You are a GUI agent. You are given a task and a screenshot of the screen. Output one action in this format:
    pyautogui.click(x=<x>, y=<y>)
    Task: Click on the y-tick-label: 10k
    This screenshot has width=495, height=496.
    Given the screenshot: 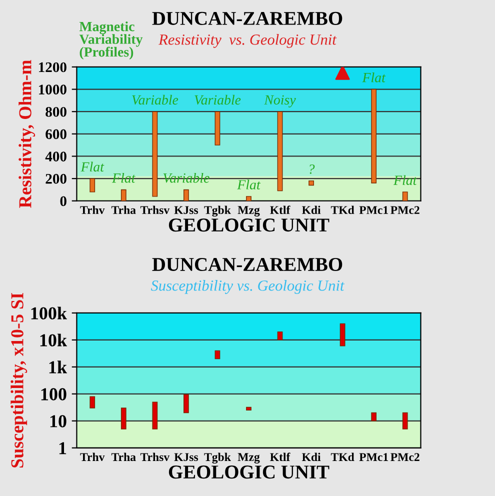 What is the action you would take?
    pyautogui.click(x=53, y=340)
    